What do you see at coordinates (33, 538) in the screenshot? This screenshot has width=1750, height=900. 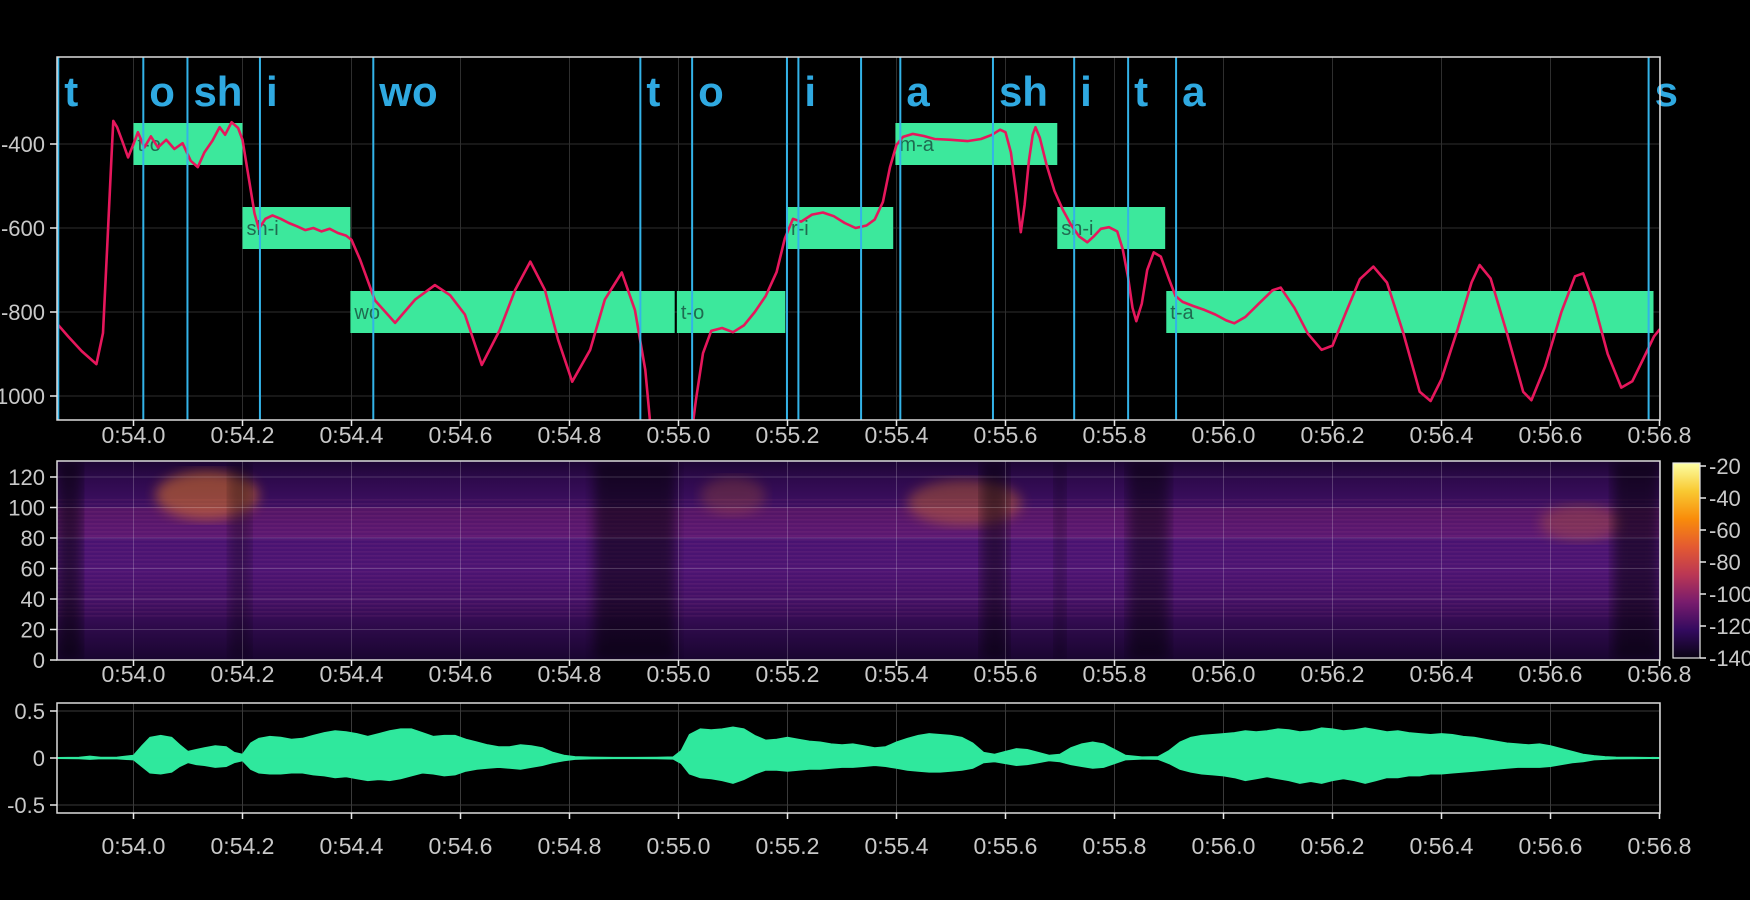 I see `y-tick-label: 80` at bounding box center [33, 538].